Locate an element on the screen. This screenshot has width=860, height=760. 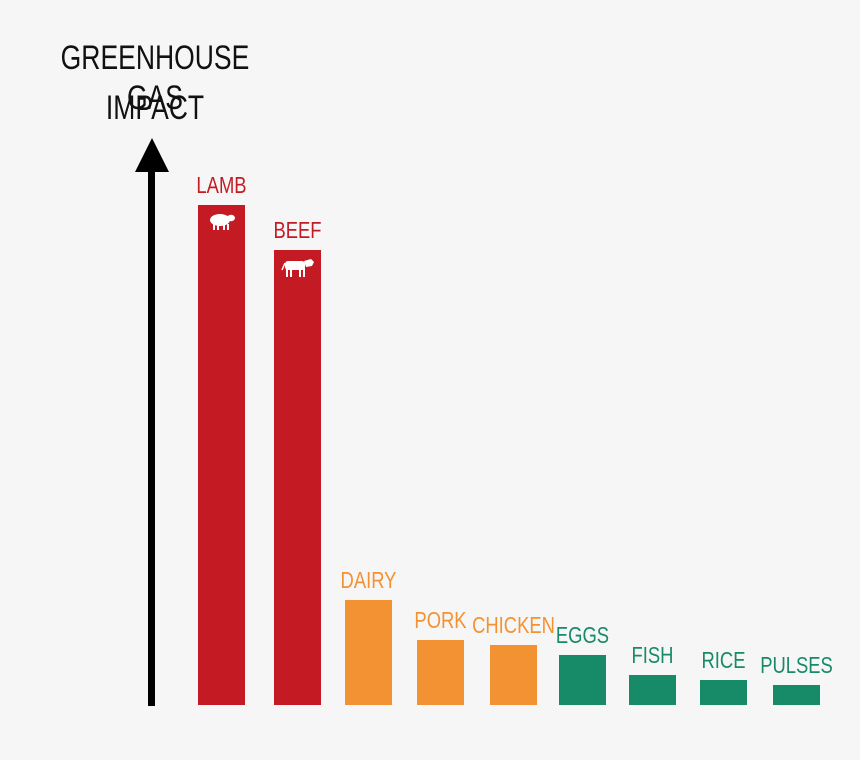
chart-title-line-1: GREENHOUSE GAS is located at coordinates (155, 78).